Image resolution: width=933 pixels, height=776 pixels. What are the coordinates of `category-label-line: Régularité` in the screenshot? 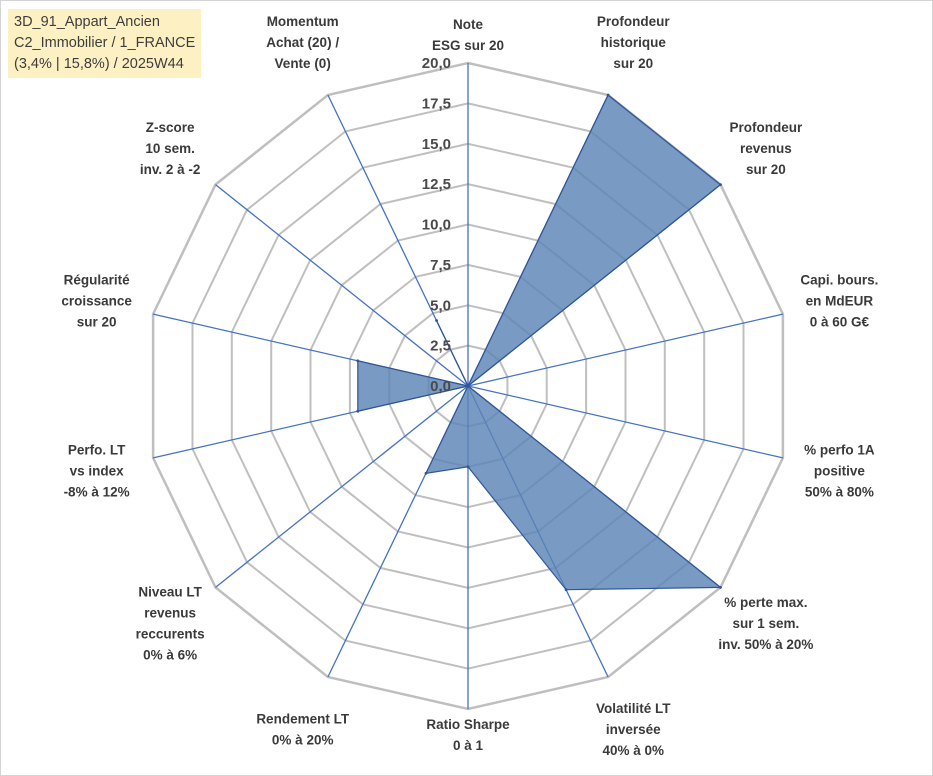 It's located at (97, 280).